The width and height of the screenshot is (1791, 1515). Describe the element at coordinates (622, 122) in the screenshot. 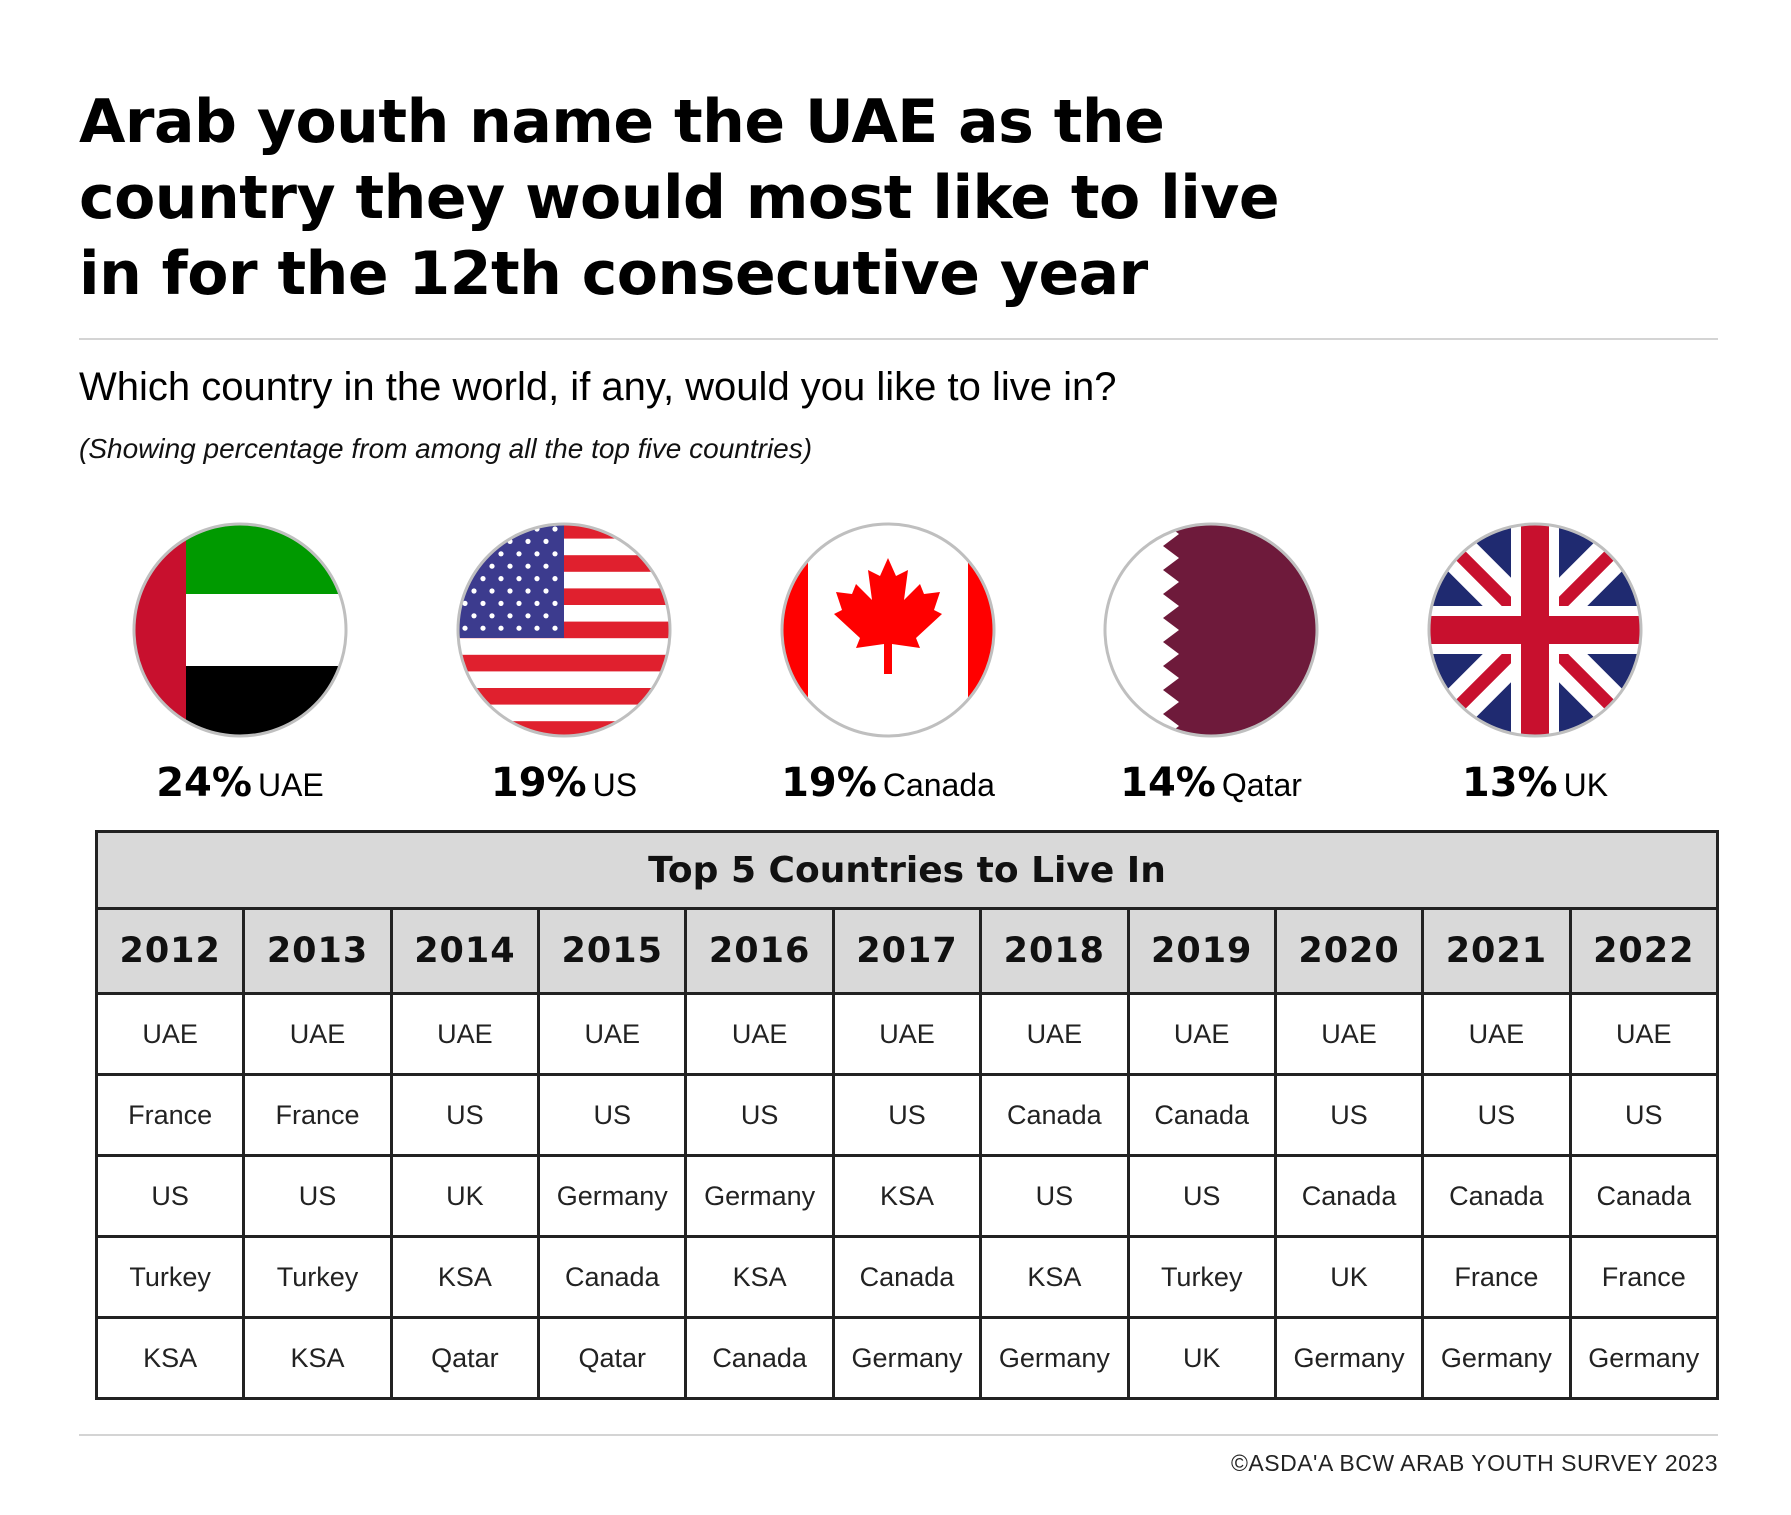

I see `headline-line: Arab youth name the UAE as the` at that location.